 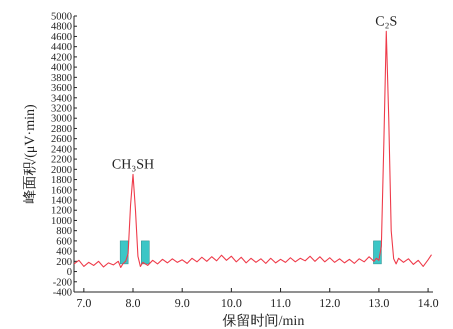 I want to click on y-tick-label: -200, so click(x=62, y=282).